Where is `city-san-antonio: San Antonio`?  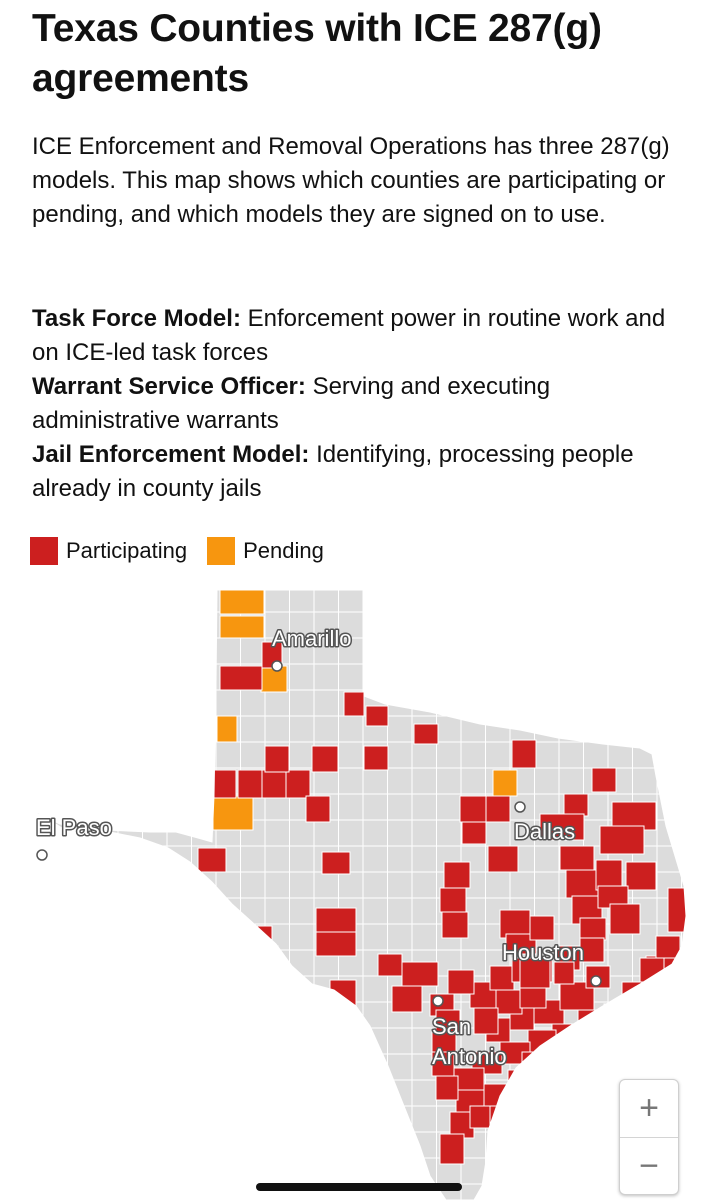
city-san-antonio: San Antonio is located at coordinates (469, 1033).